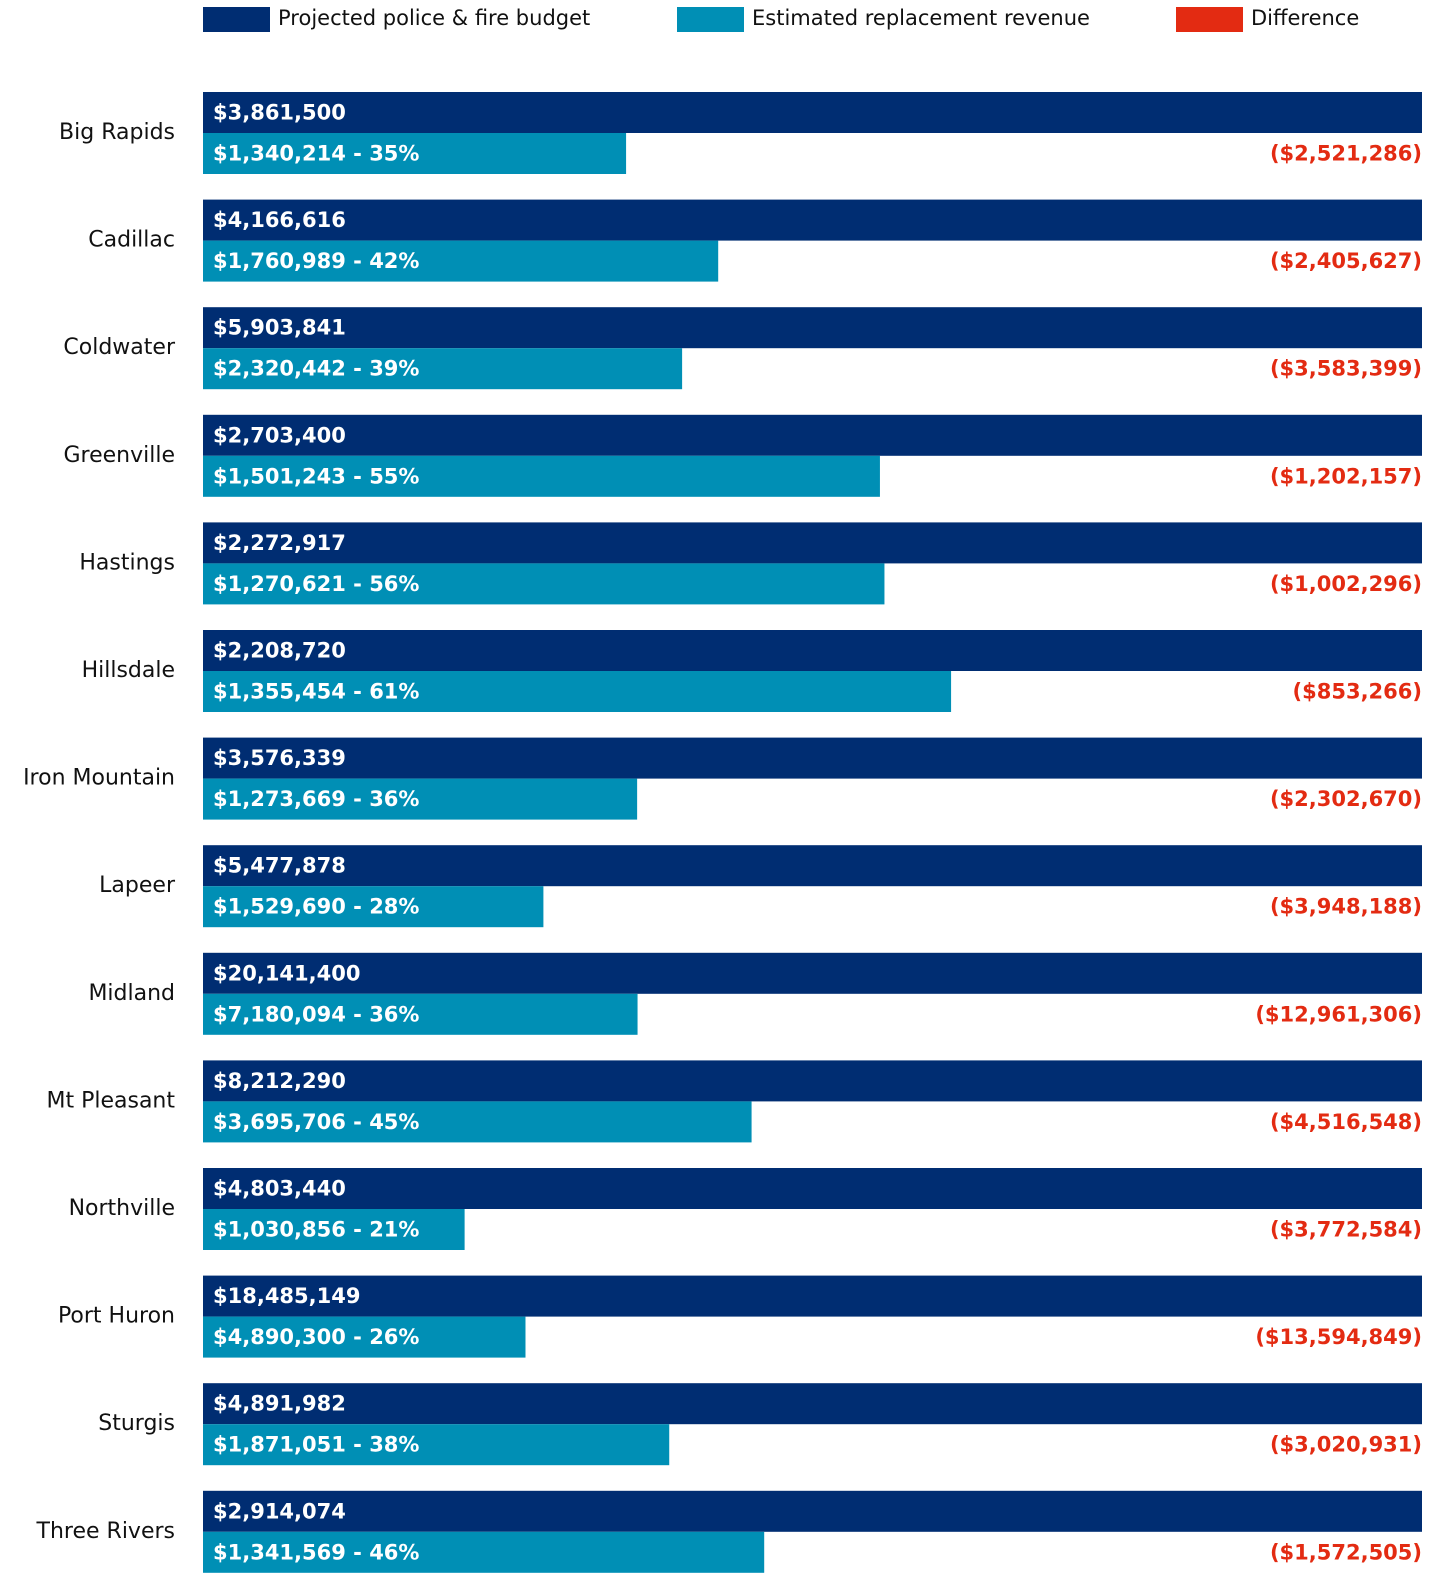  I want to click on category-label: Midland, so click(131, 993).